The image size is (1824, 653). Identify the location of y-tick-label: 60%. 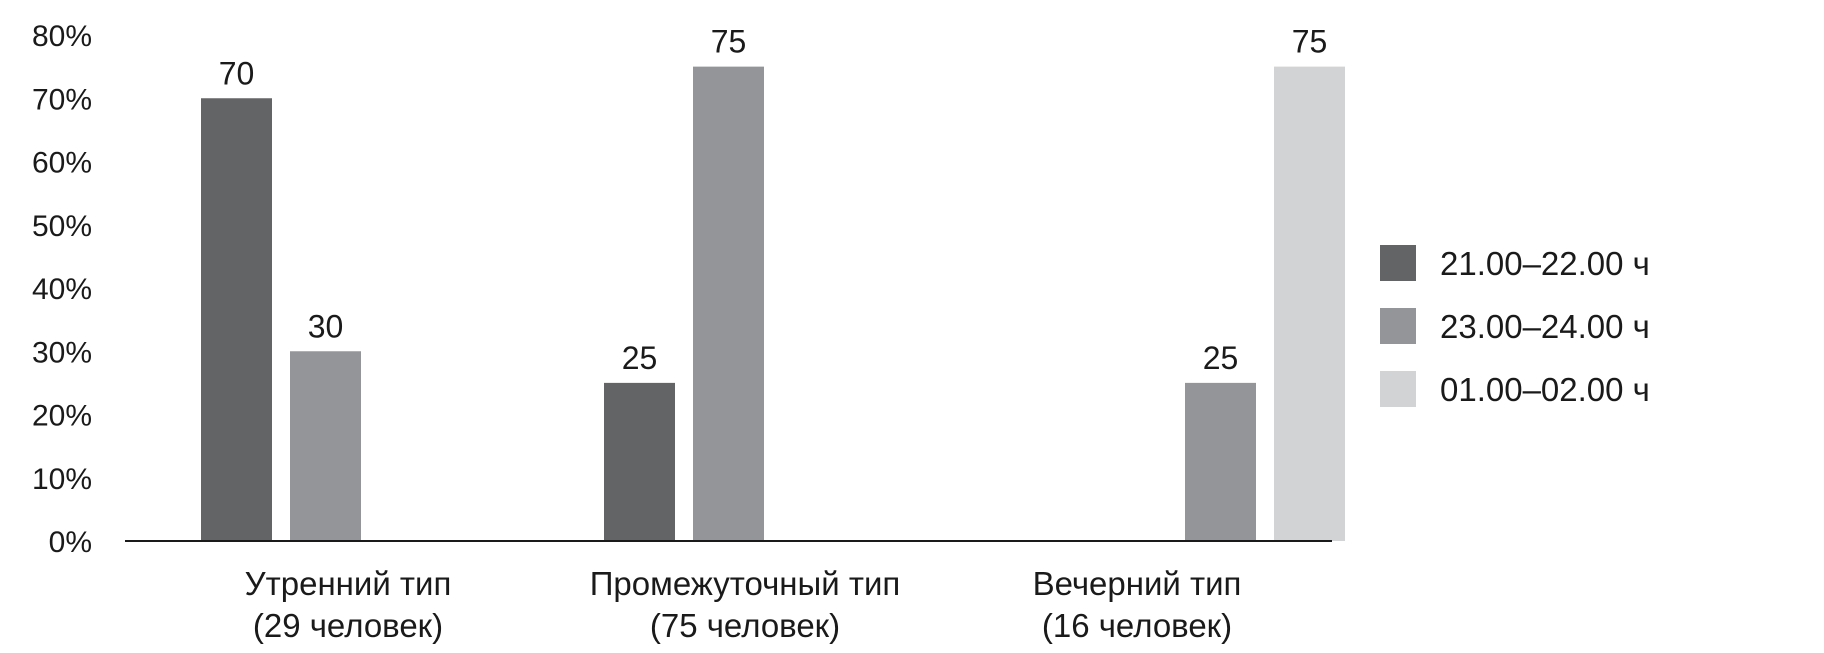
(62, 163).